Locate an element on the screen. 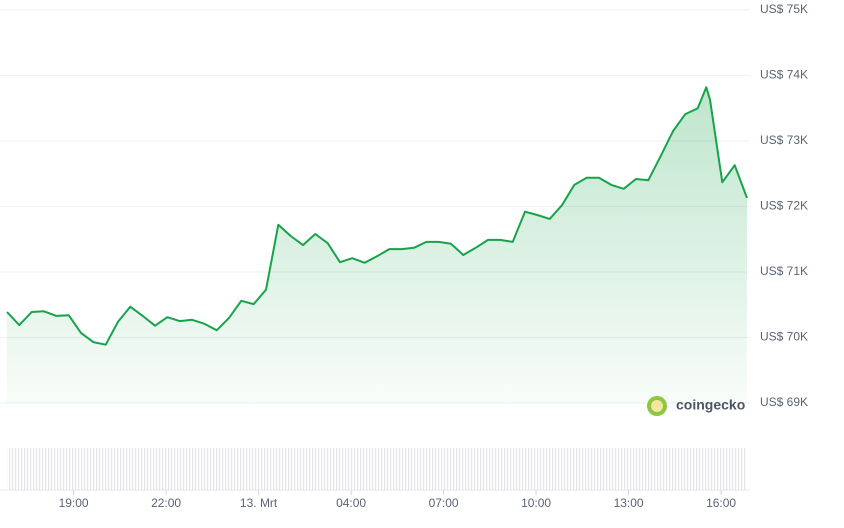 The width and height of the screenshot is (844, 528). x-tick-label: 07:00 is located at coordinates (444, 503).